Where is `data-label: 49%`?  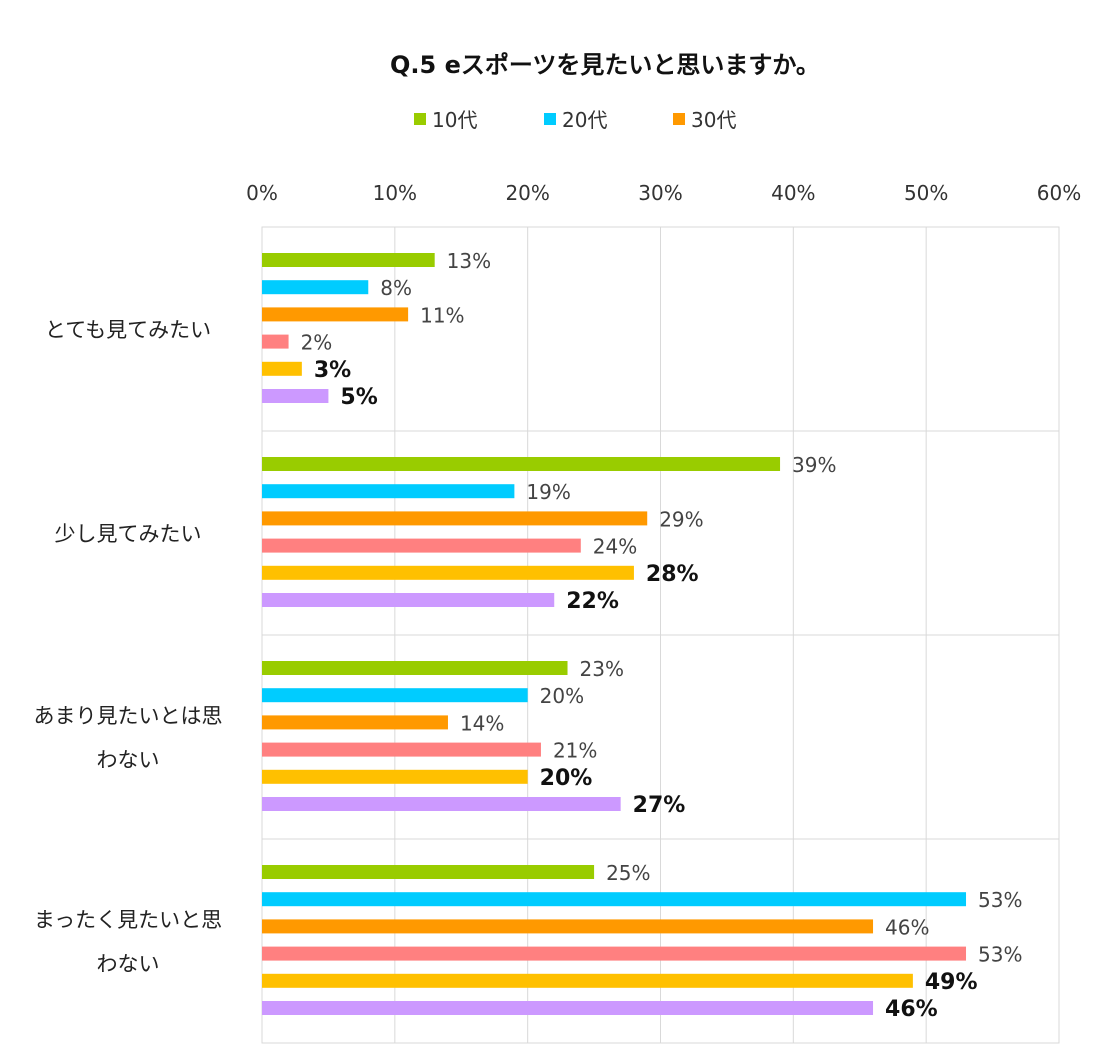 data-label: 49% is located at coordinates (951, 982).